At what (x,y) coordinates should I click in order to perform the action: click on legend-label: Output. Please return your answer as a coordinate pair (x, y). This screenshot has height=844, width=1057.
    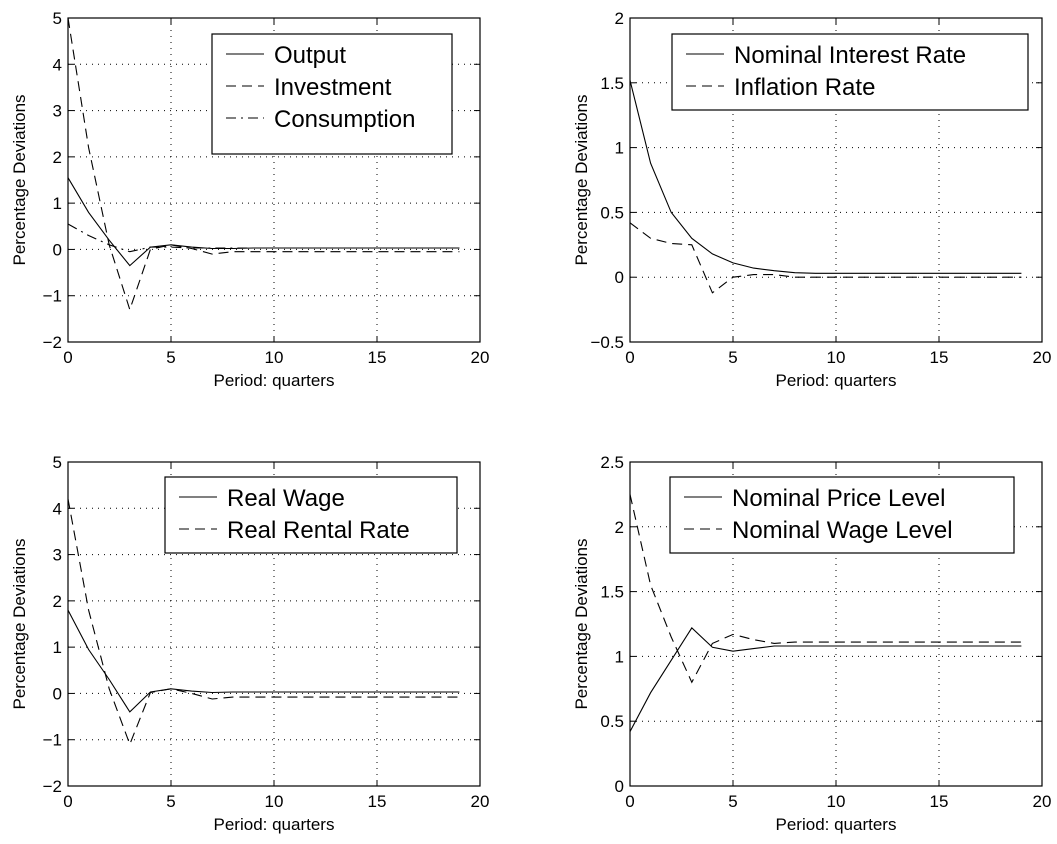
    Looking at the image, I should click on (310, 55).